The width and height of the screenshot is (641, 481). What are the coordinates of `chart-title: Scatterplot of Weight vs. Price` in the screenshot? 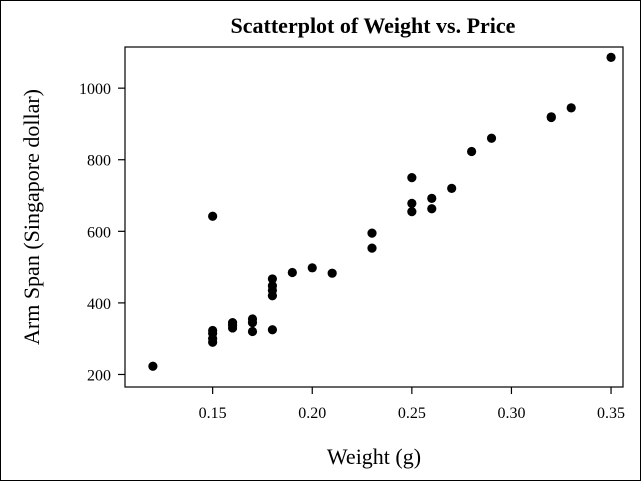 It's located at (373, 25).